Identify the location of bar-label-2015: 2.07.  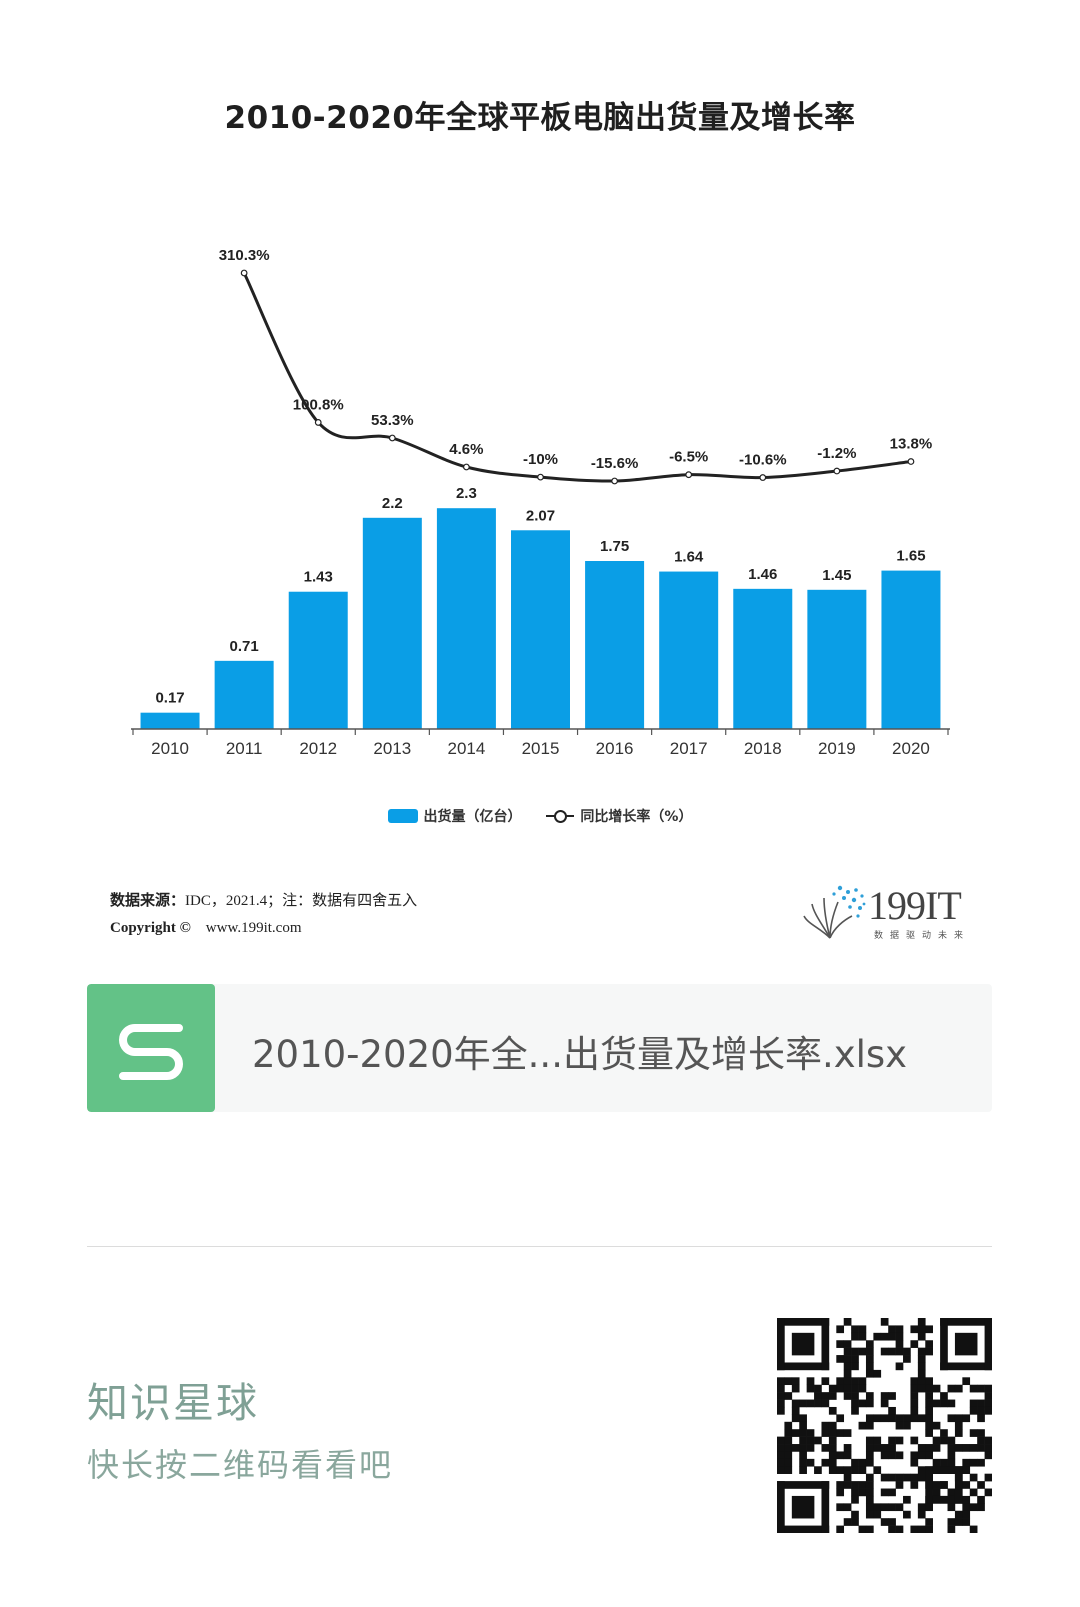
(540, 515).